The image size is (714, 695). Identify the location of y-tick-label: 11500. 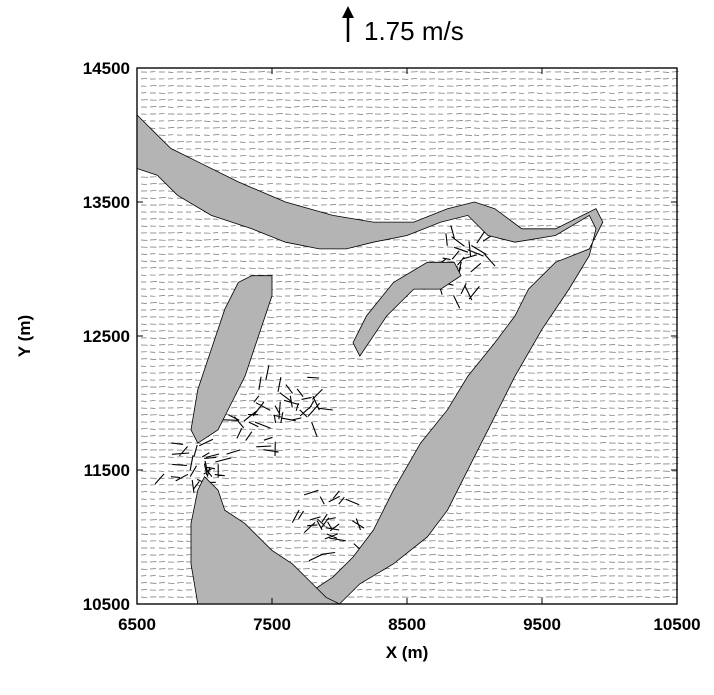
(107, 470).